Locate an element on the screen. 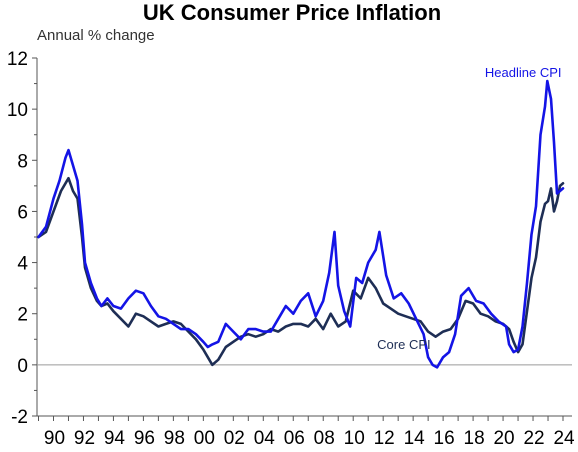 The image size is (578, 452). y-tick-label: 10 is located at coordinates (17, 110).